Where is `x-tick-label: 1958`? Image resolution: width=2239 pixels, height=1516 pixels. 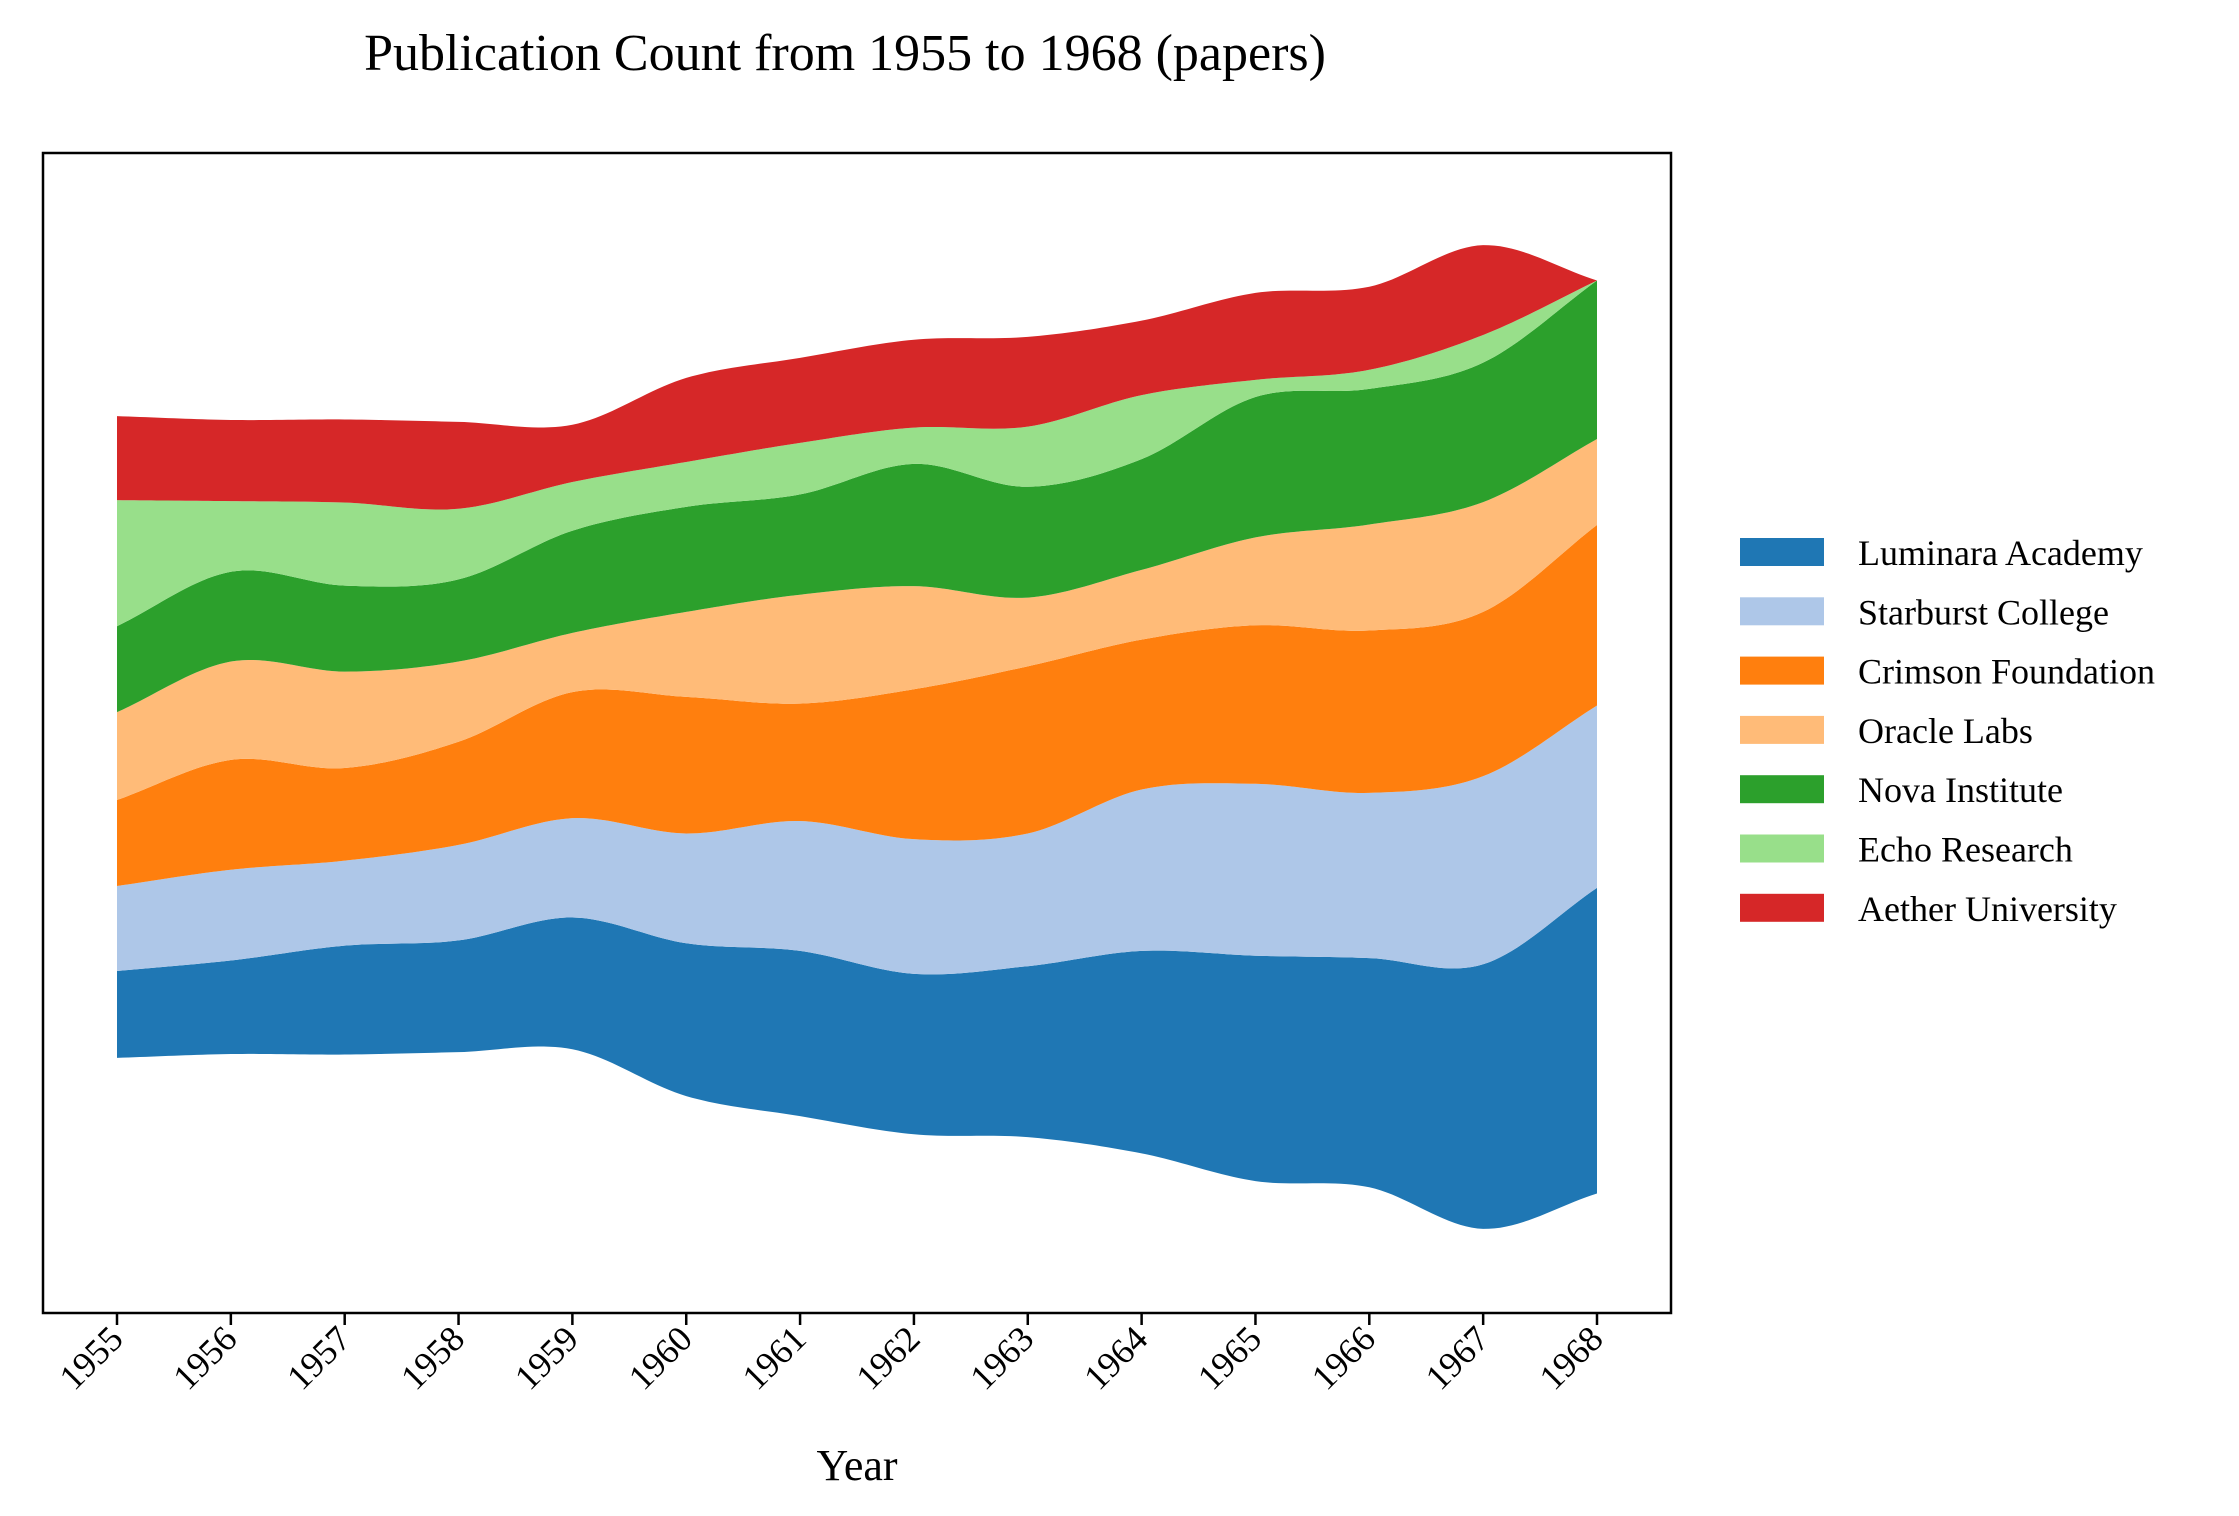 x-tick-label: 1958 is located at coordinates (432, 1357).